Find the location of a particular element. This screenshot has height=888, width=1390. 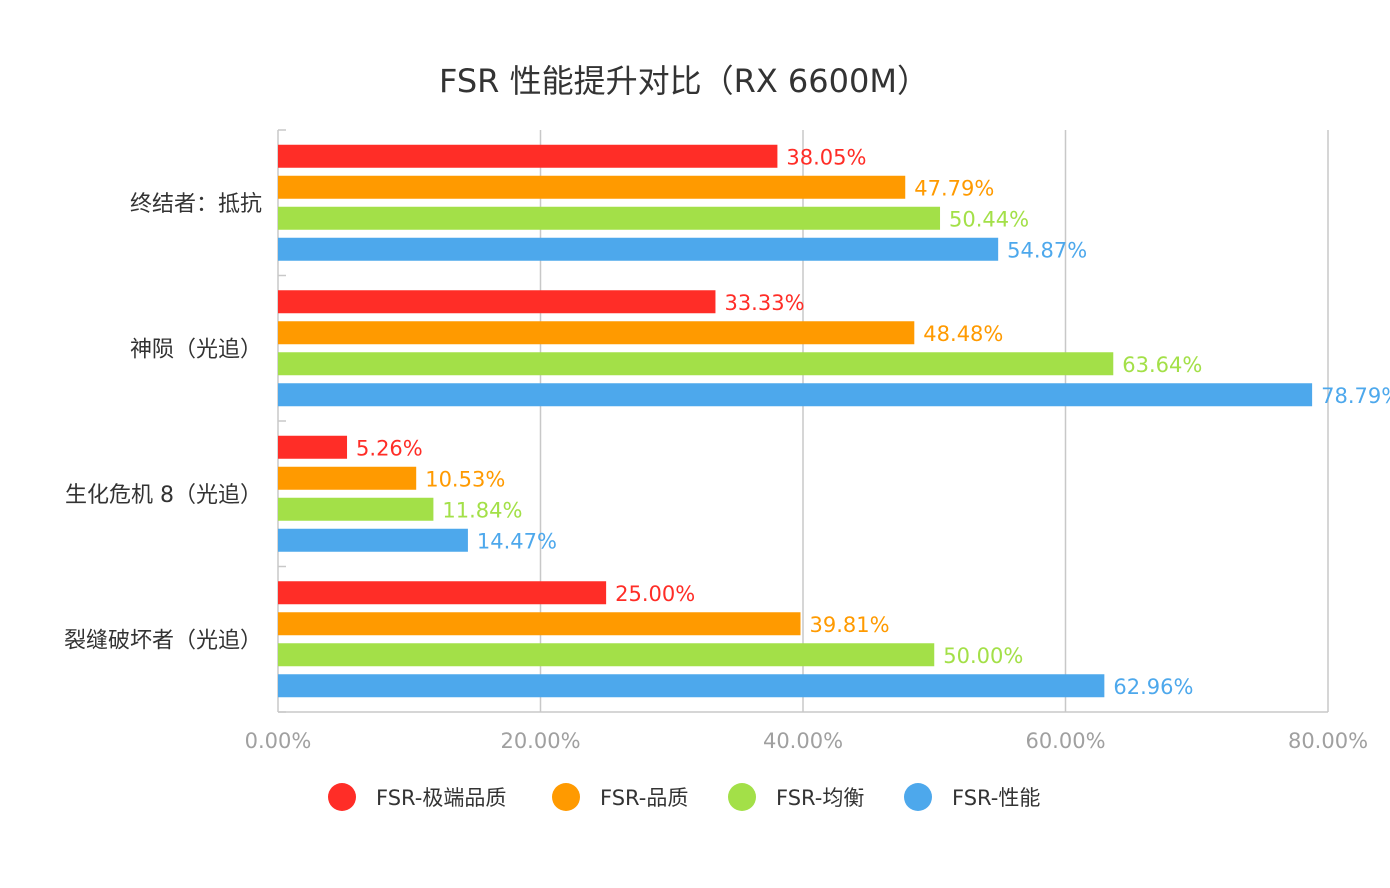

x-tick-label: 40.00% is located at coordinates (803, 741).